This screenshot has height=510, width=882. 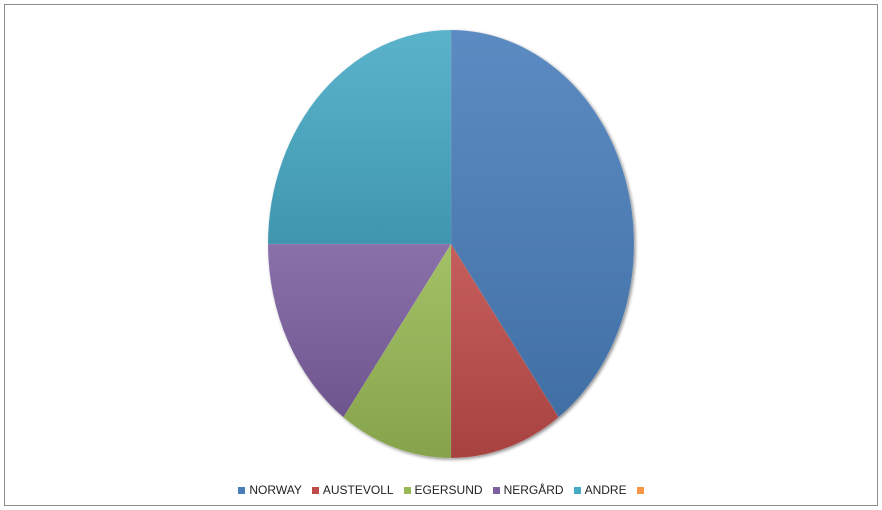 What do you see at coordinates (605, 490) in the screenshot?
I see `legend-label: ANDRE` at bounding box center [605, 490].